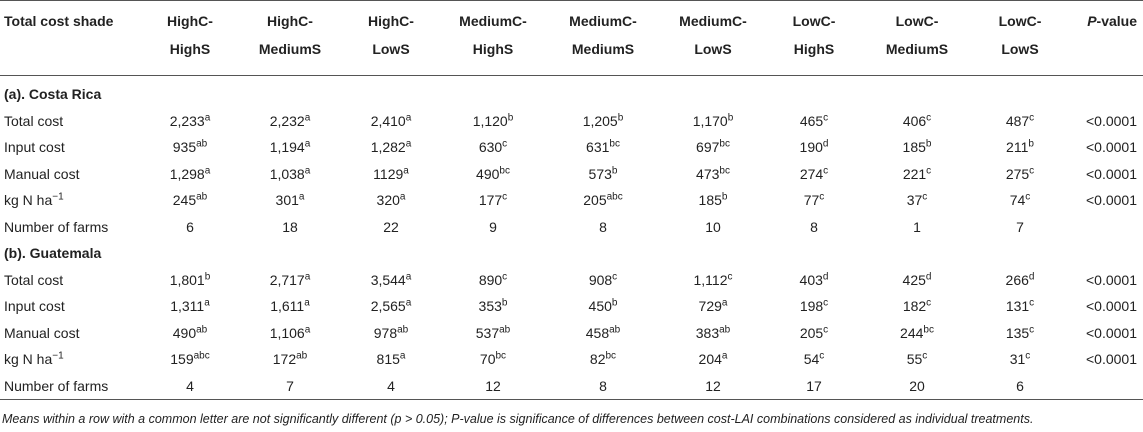 This screenshot has width=1143, height=432. Describe the element at coordinates (187, 279) in the screenshot. I see `cell-value: 1,801` at that location.